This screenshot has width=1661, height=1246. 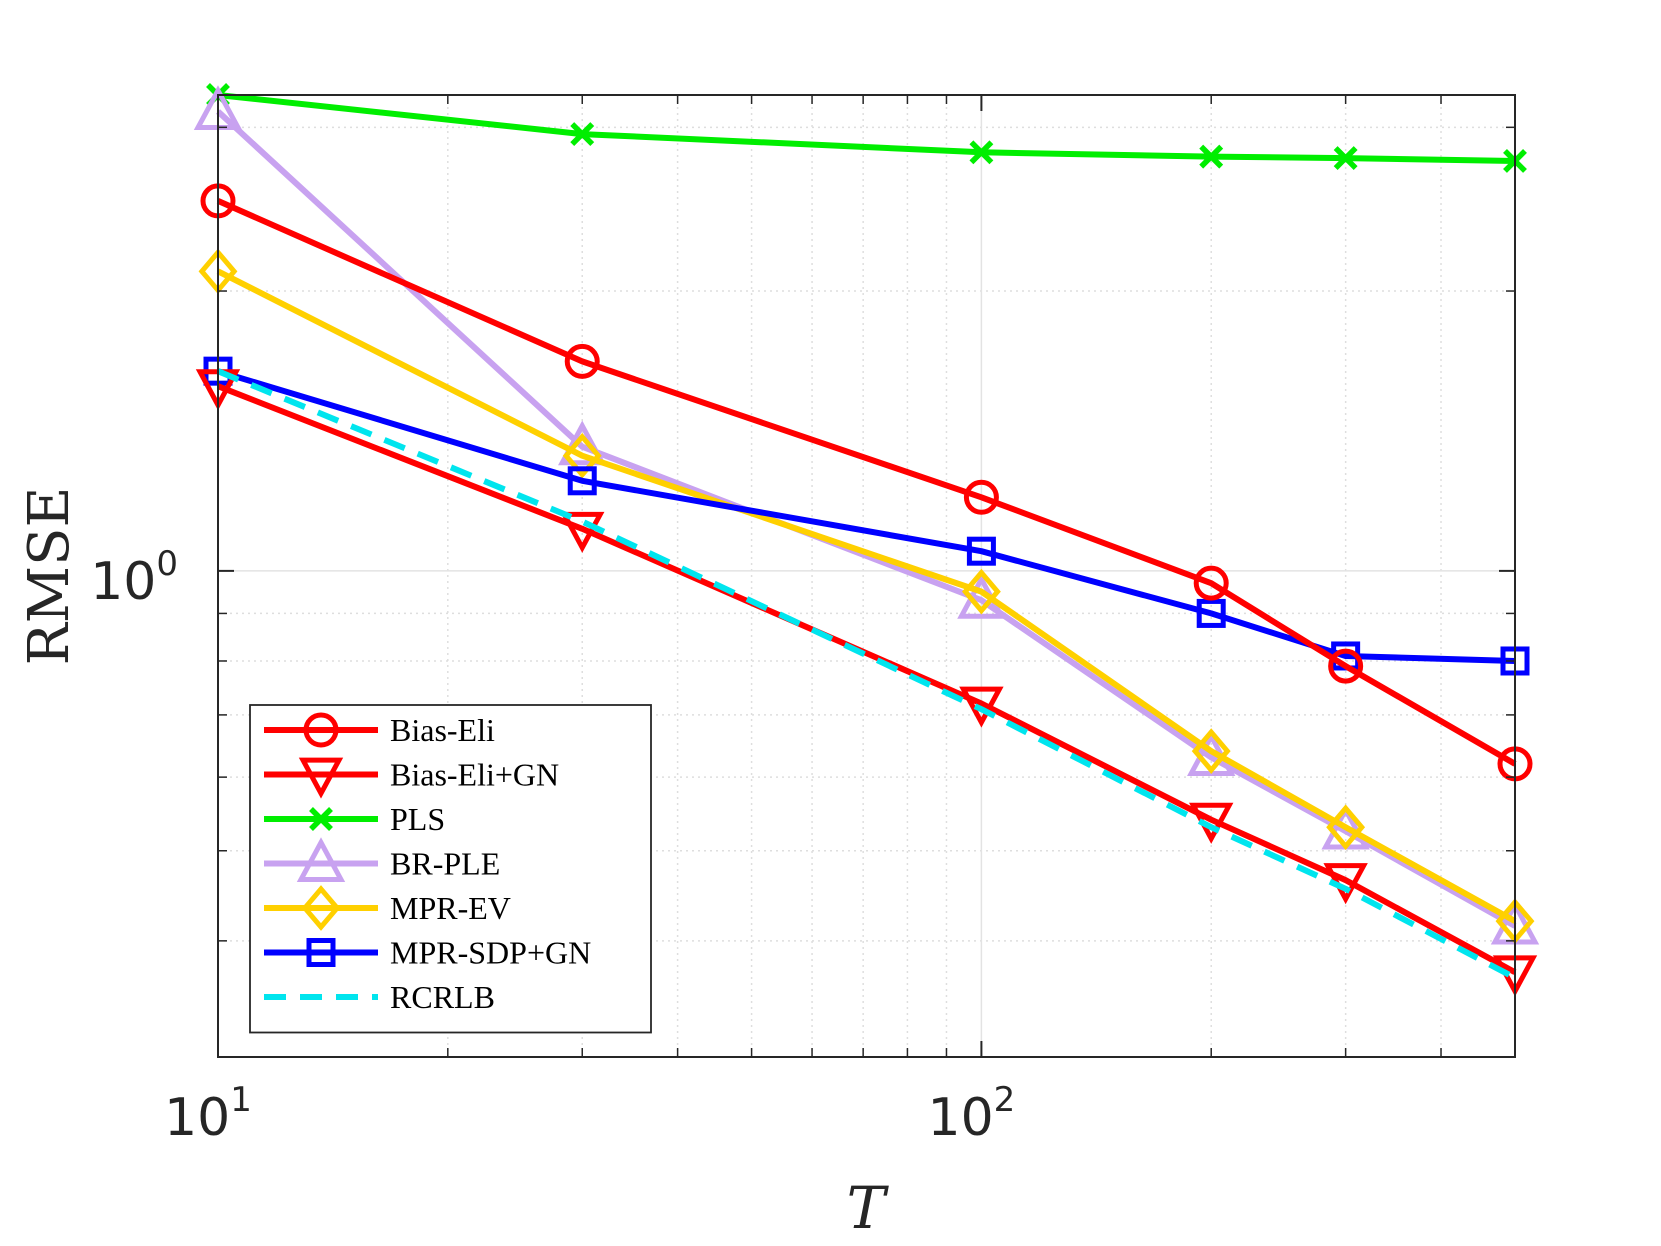 What do you see at coordinates (490, 953) in the screenshot?
I see `legend-label-mpr-sdp-gn: MPR-SDP+GN` at bounding box center [490, 953].